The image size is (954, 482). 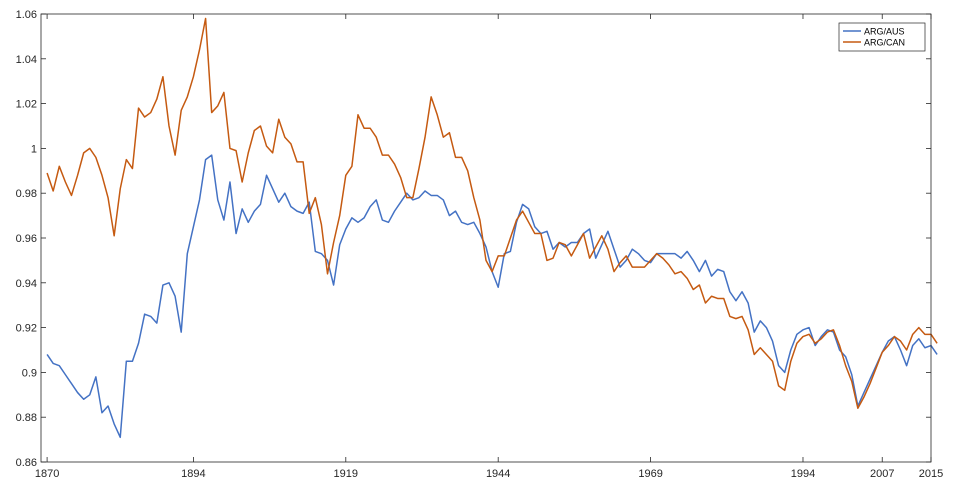 What do you see at coordinates (26, 239) in the screenshot?
I see `y-tick-label: 0.96` at bounding box center [26, 239].